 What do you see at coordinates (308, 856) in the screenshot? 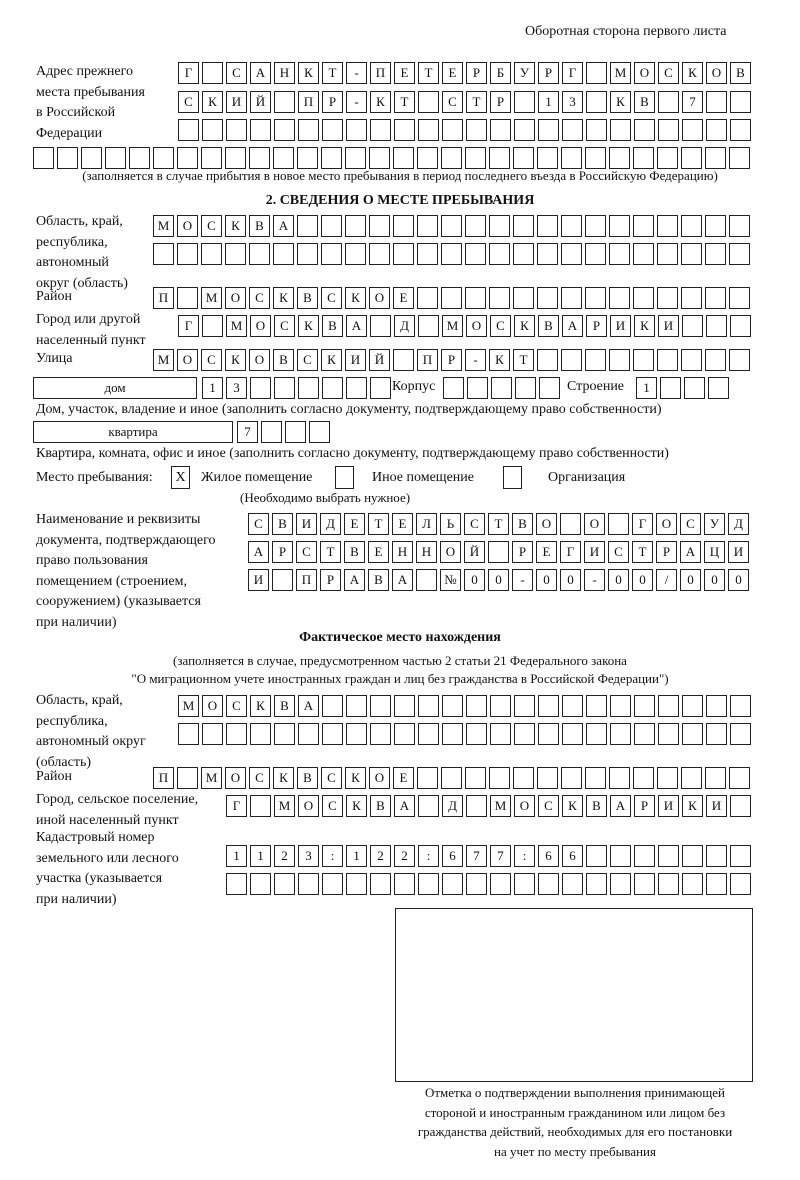
I see `char-cell: 3` at bounding box center [308, 856].